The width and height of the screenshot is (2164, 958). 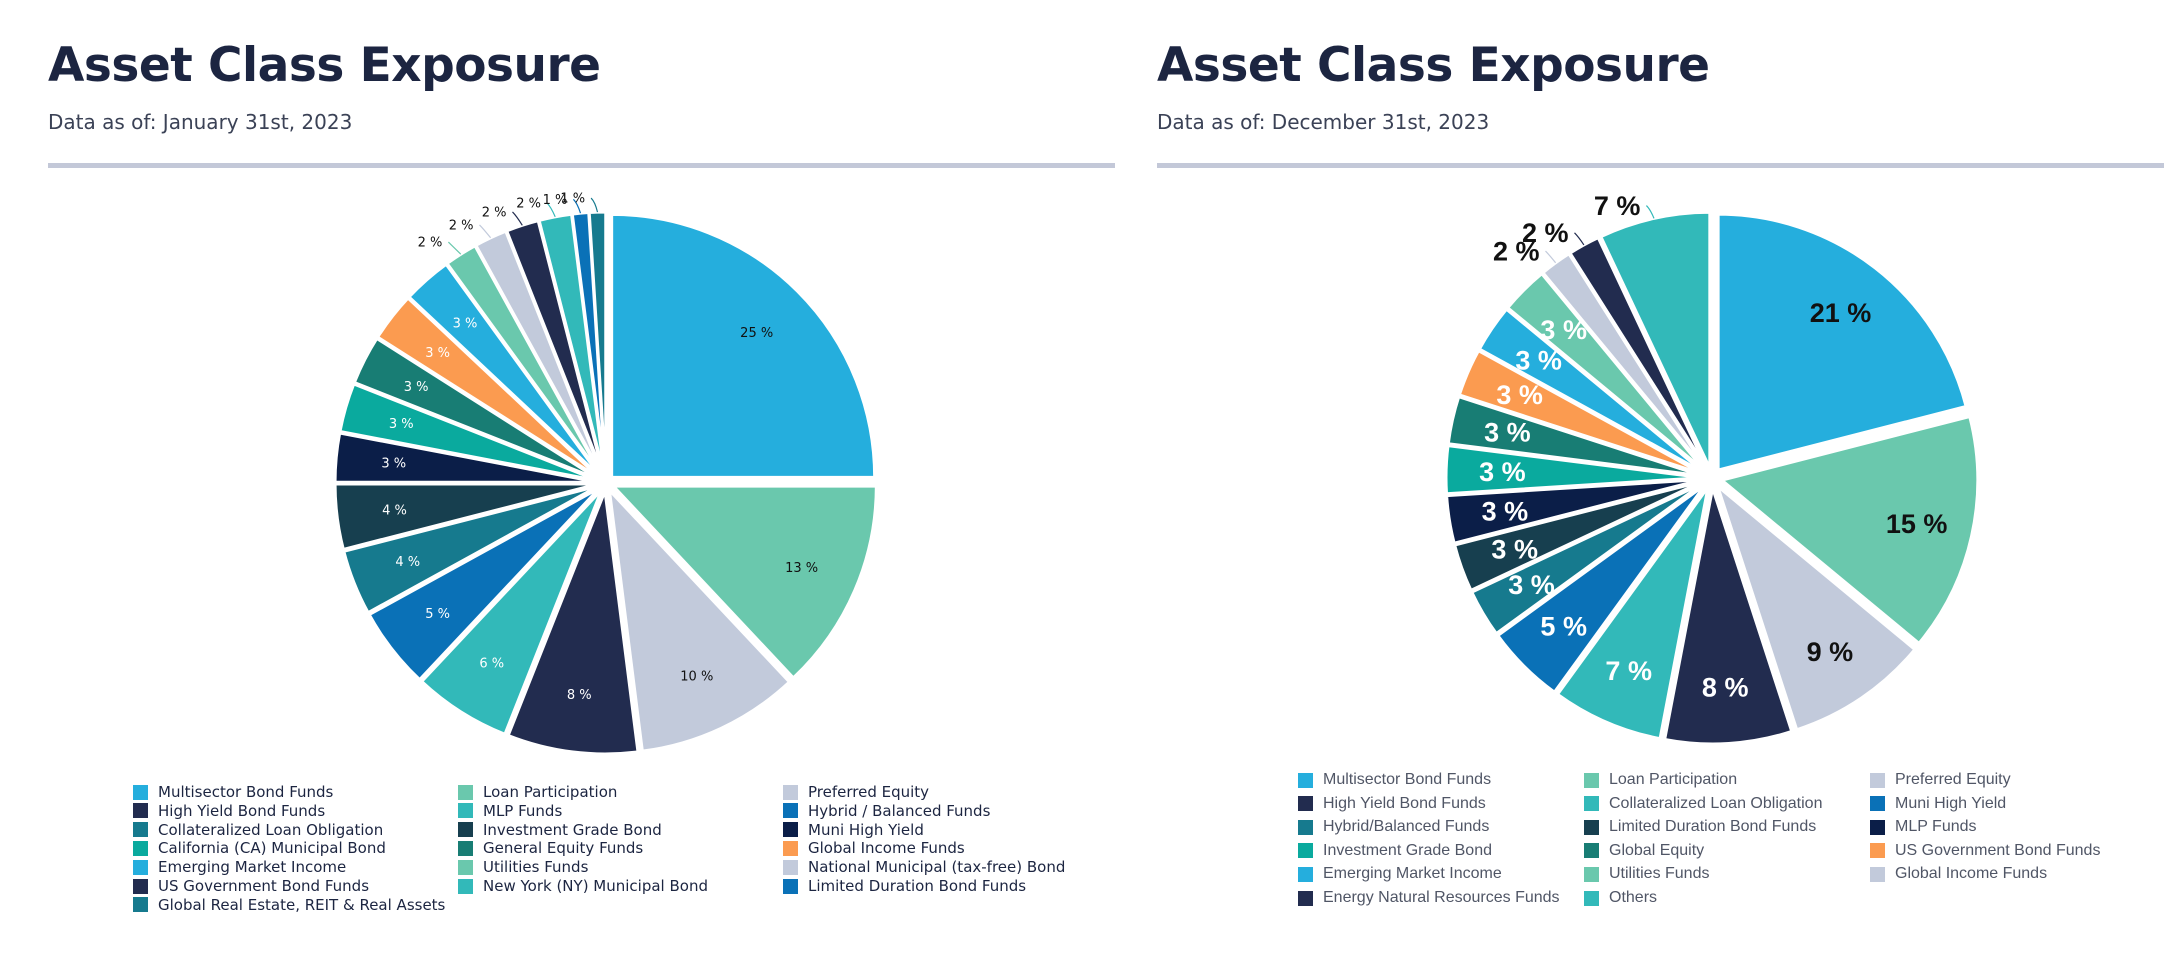 I want to click on chart-subtitle: Data as of: January 31st, 2023, so click(x=200, y=122).